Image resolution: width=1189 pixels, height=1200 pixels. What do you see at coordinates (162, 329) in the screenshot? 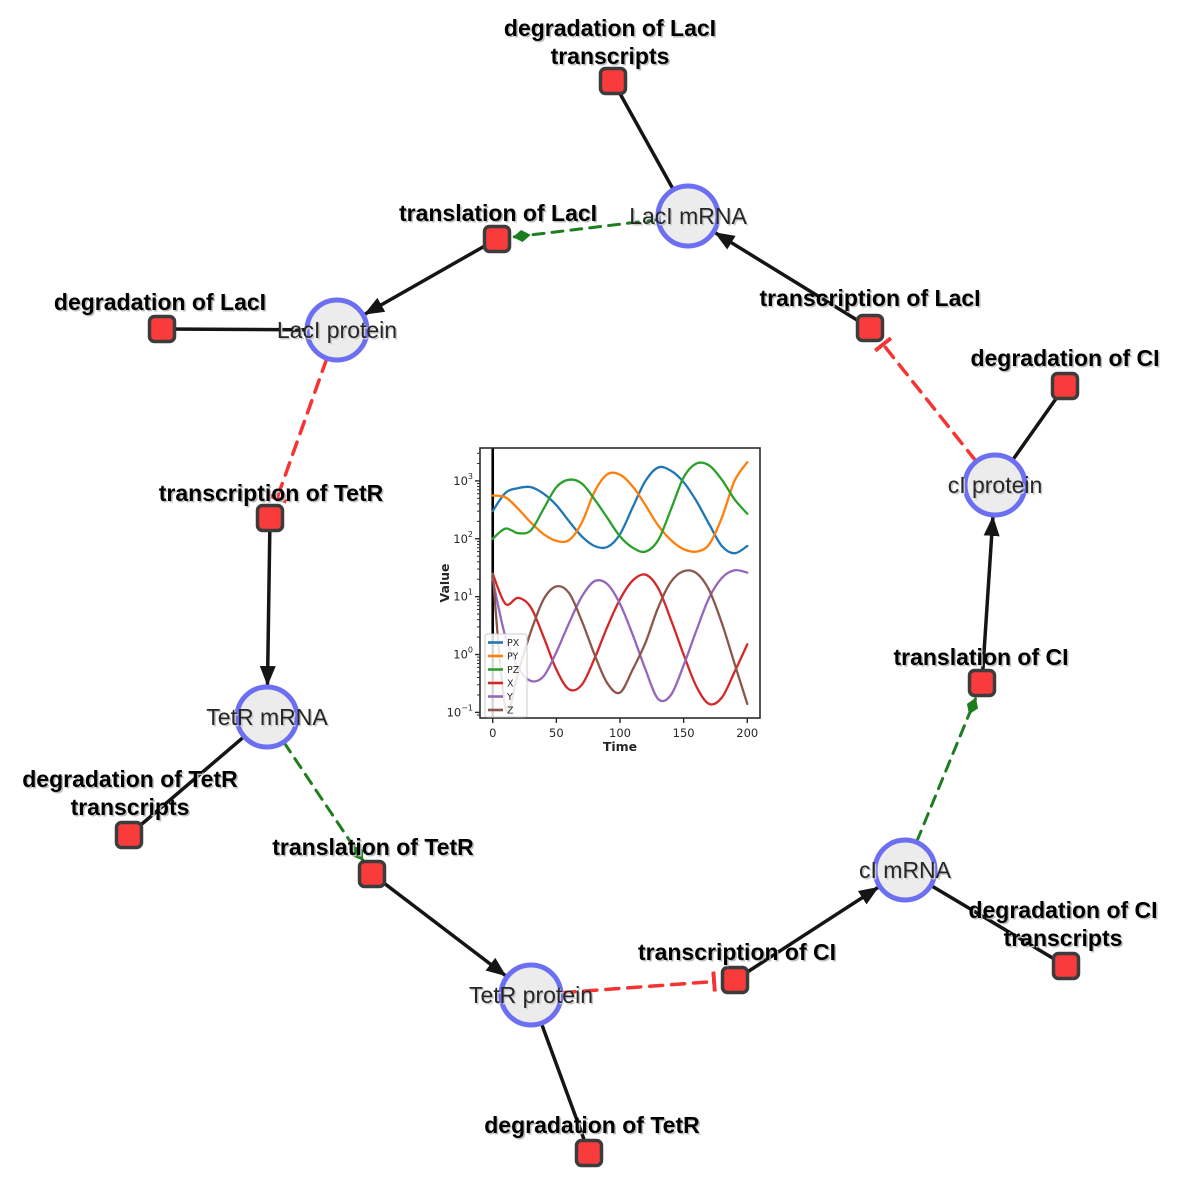
I see `reaction-node-deg-laci` at bounding box center [162, 329].